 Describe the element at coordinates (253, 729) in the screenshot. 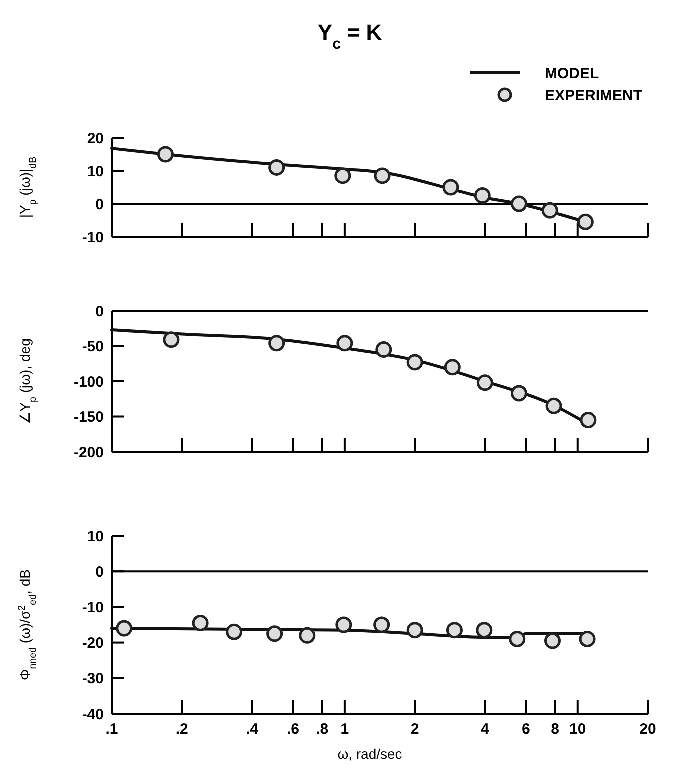

I see `x-tick-label: .4` at that location.